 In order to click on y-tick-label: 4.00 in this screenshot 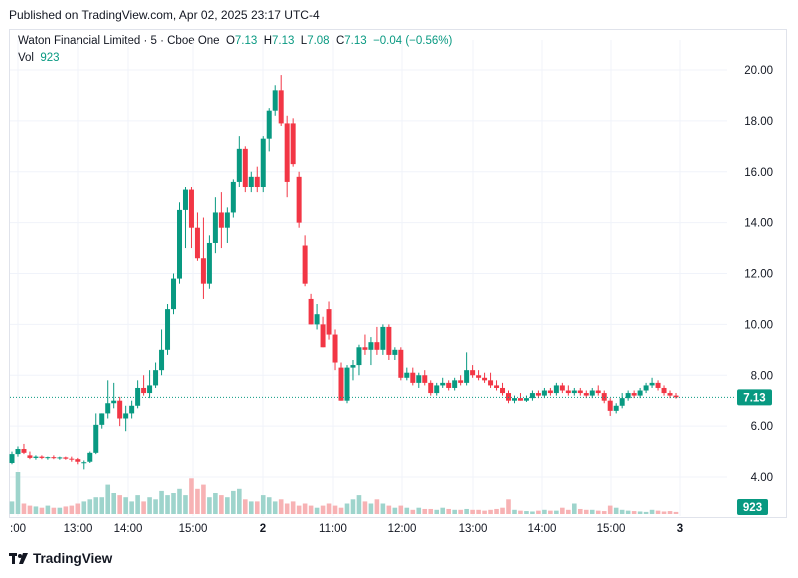, I will do `click(762, 478)`.